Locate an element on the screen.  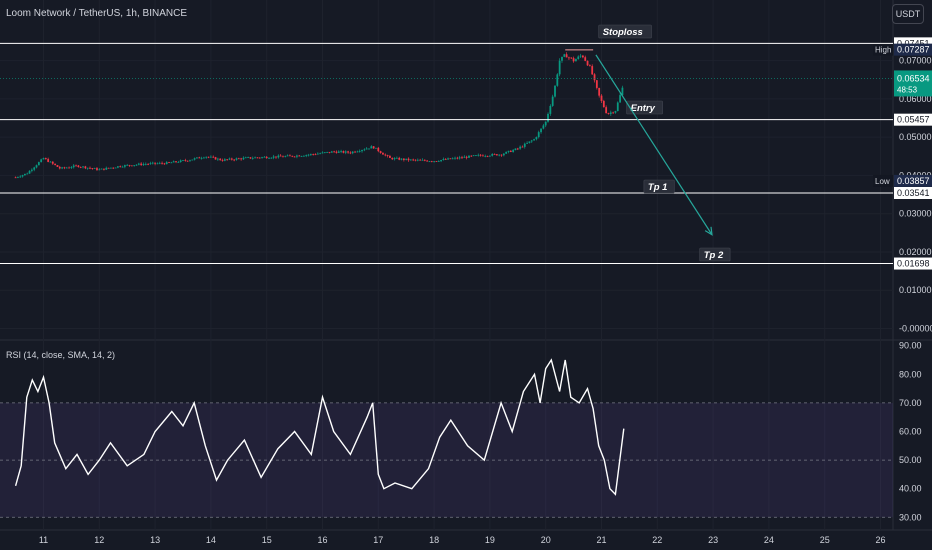
high-badge-tag-label: High is located at coordinates (883, 50).